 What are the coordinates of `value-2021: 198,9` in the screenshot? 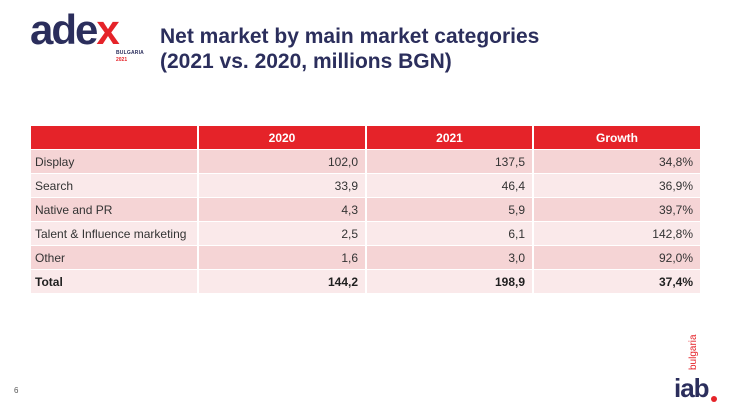 It's located at (449, 281).